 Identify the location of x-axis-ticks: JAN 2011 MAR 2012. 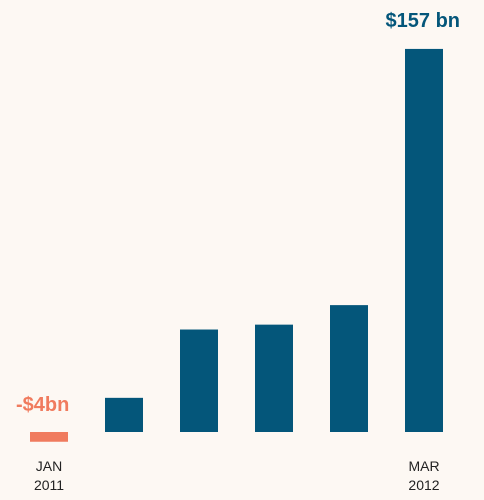
(237, 475).